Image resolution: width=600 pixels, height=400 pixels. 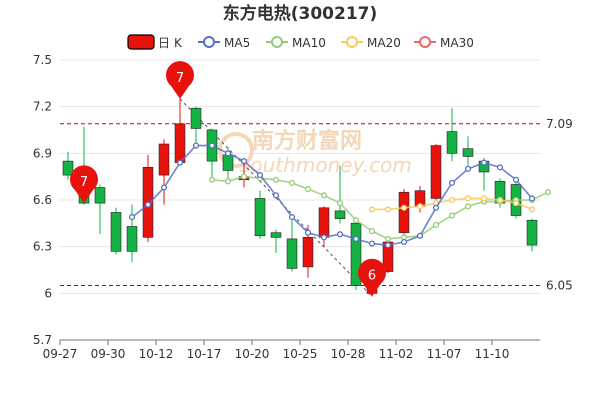 What do you see at coordinates (277, 42) in the screenshot?
I see `legend-marker-ma10` at bounding box center [277, 42].